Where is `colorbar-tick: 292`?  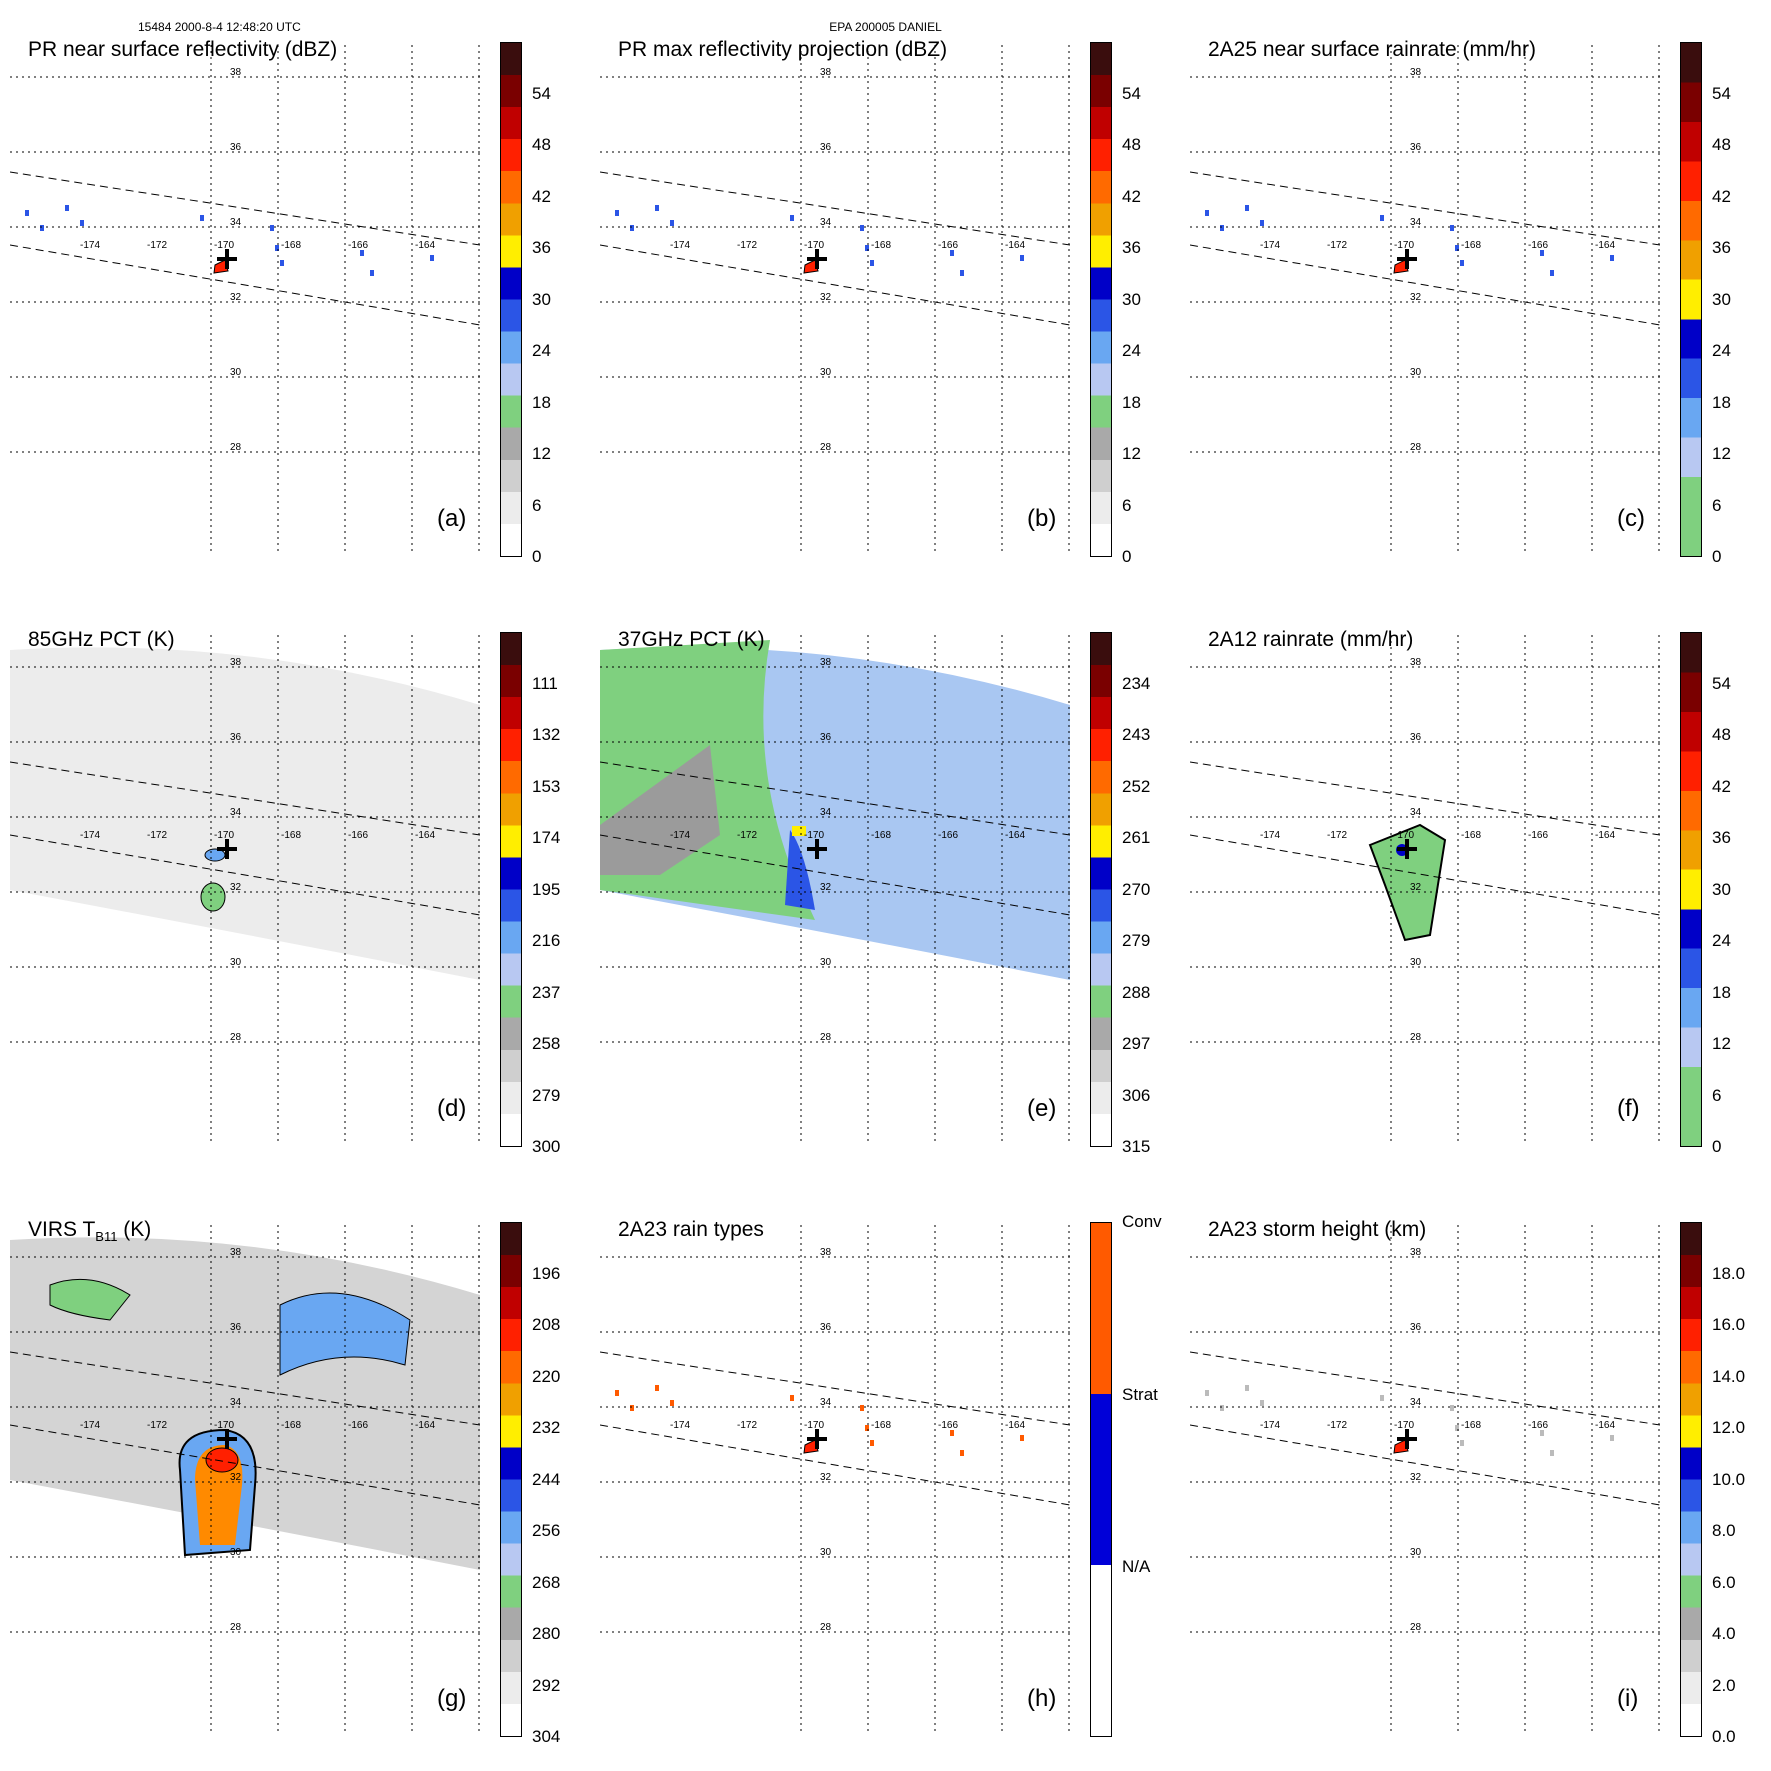
colorbar-tick: 292 is located at coordinates (546, 1685).